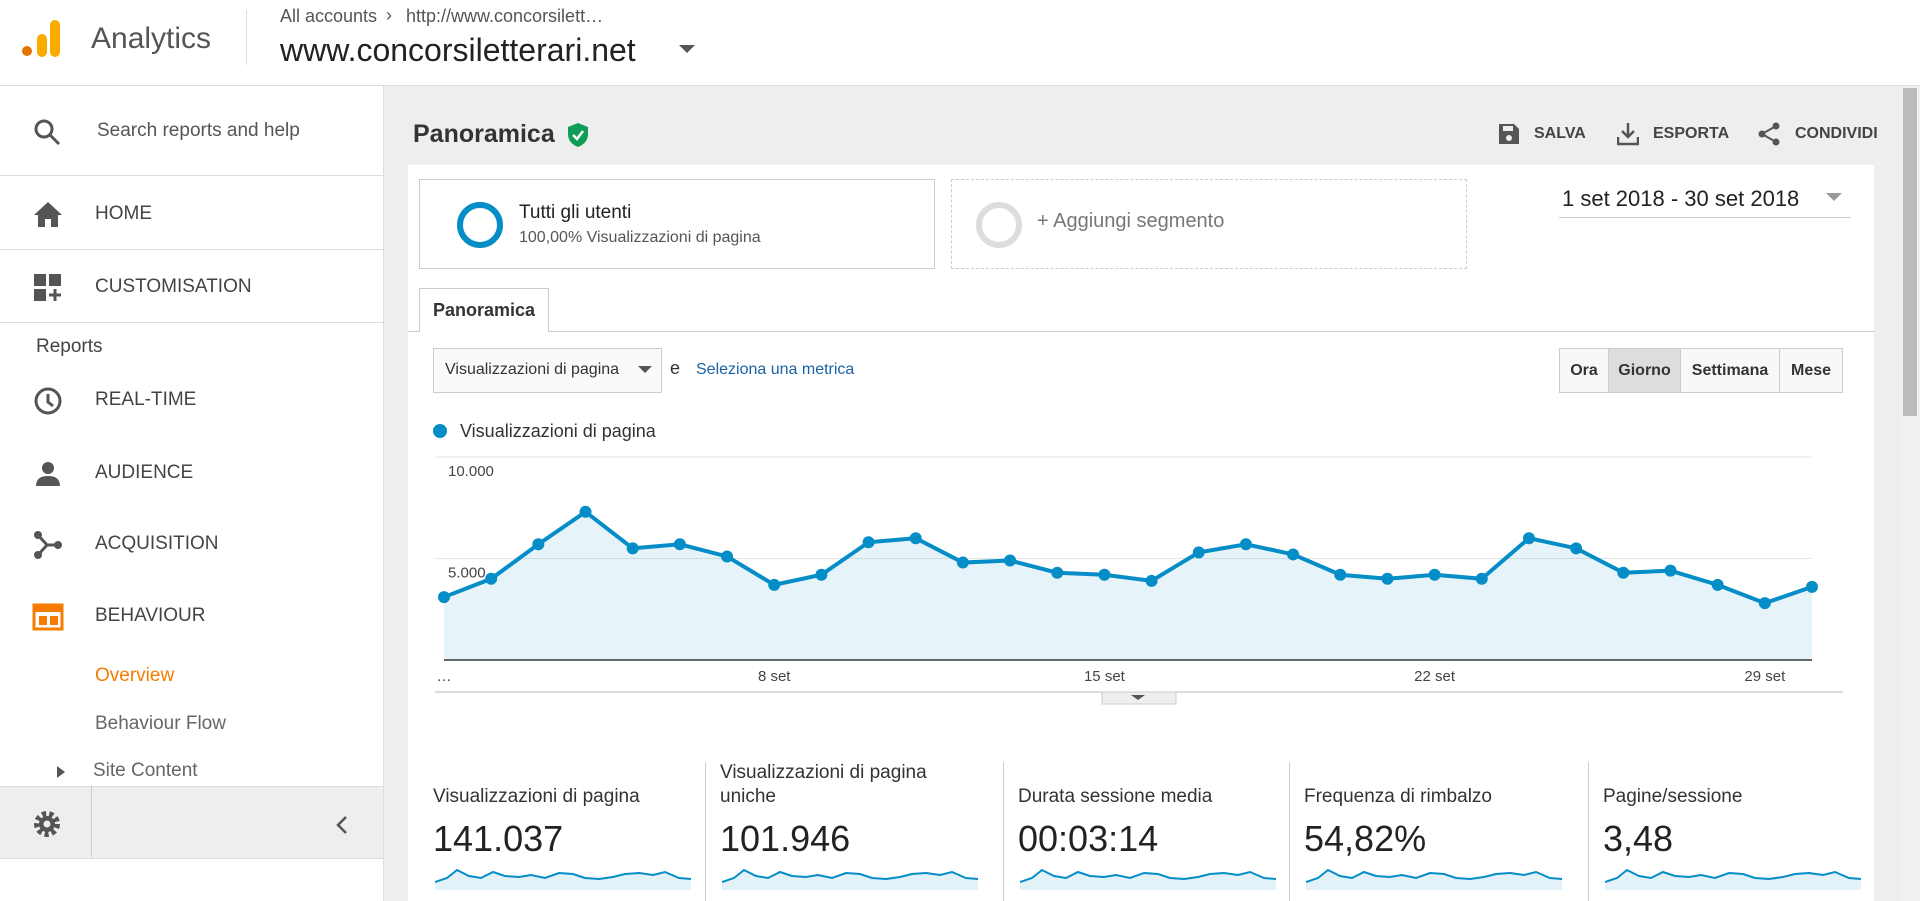  Describe the element at coordinates (536, 796) in the screenshot. I see `metric-label: Visualizzazioni di pagina` at that location.